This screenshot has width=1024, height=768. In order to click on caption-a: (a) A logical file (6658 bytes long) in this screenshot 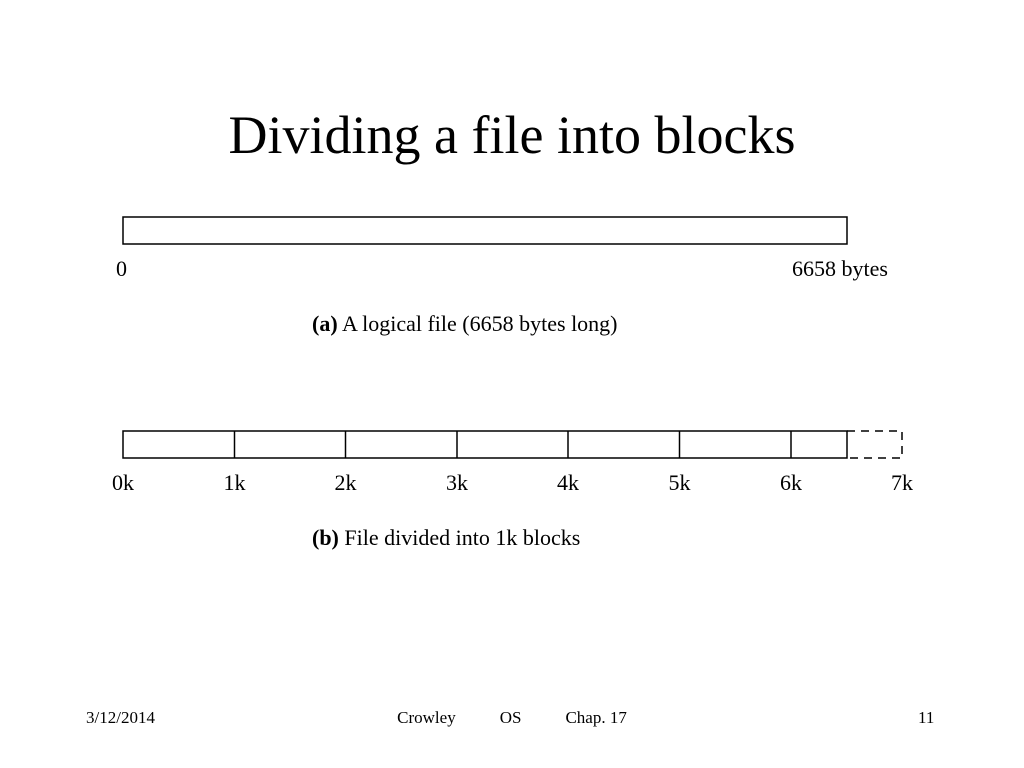, I will do `click(465, 324)`.